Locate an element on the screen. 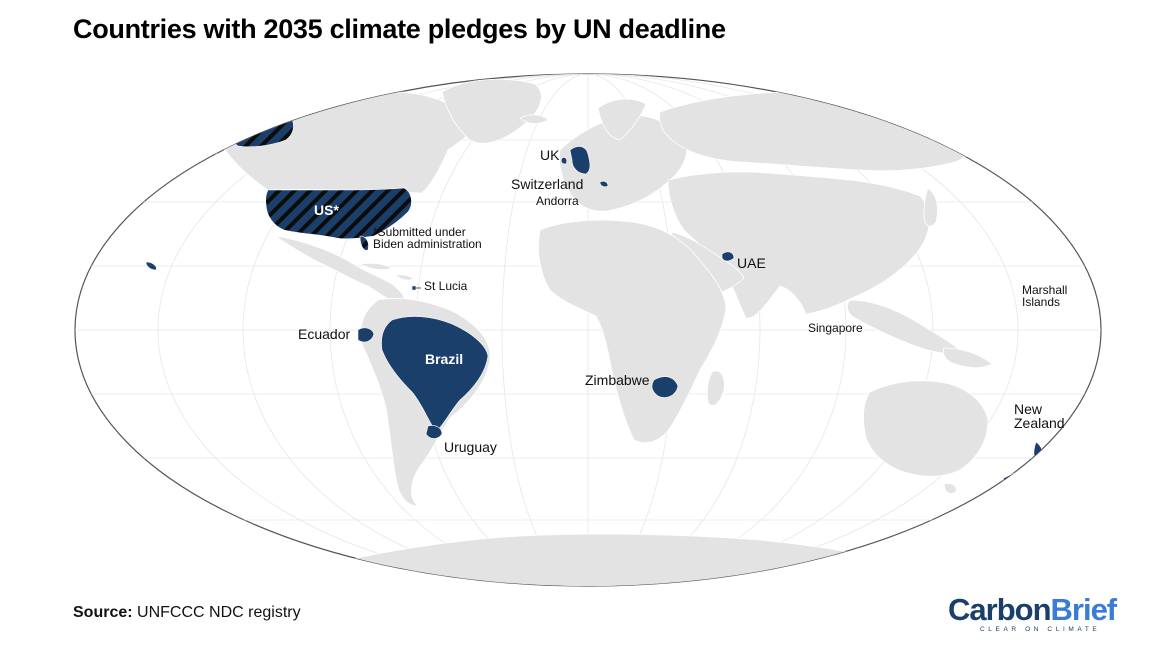 The image size is (1170, 653). greenland-shape is located at coordinates (491, 111).